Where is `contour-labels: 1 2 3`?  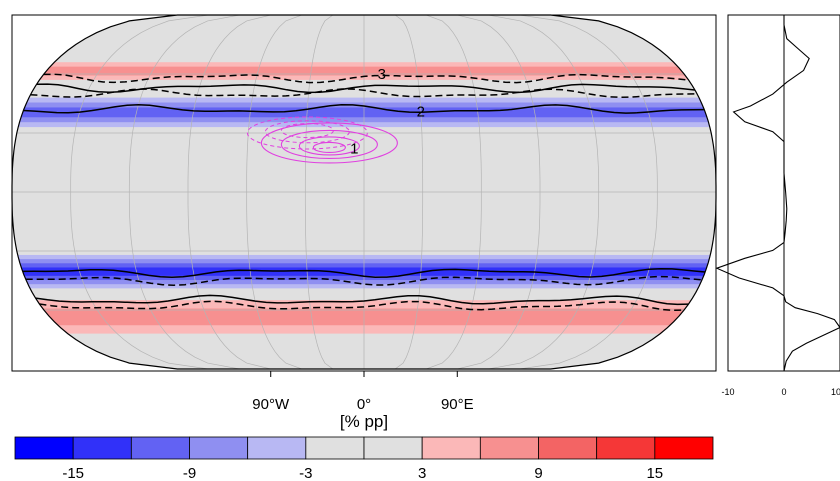
contour-labels: 1 2 3 is located at coordinates (387, 112).